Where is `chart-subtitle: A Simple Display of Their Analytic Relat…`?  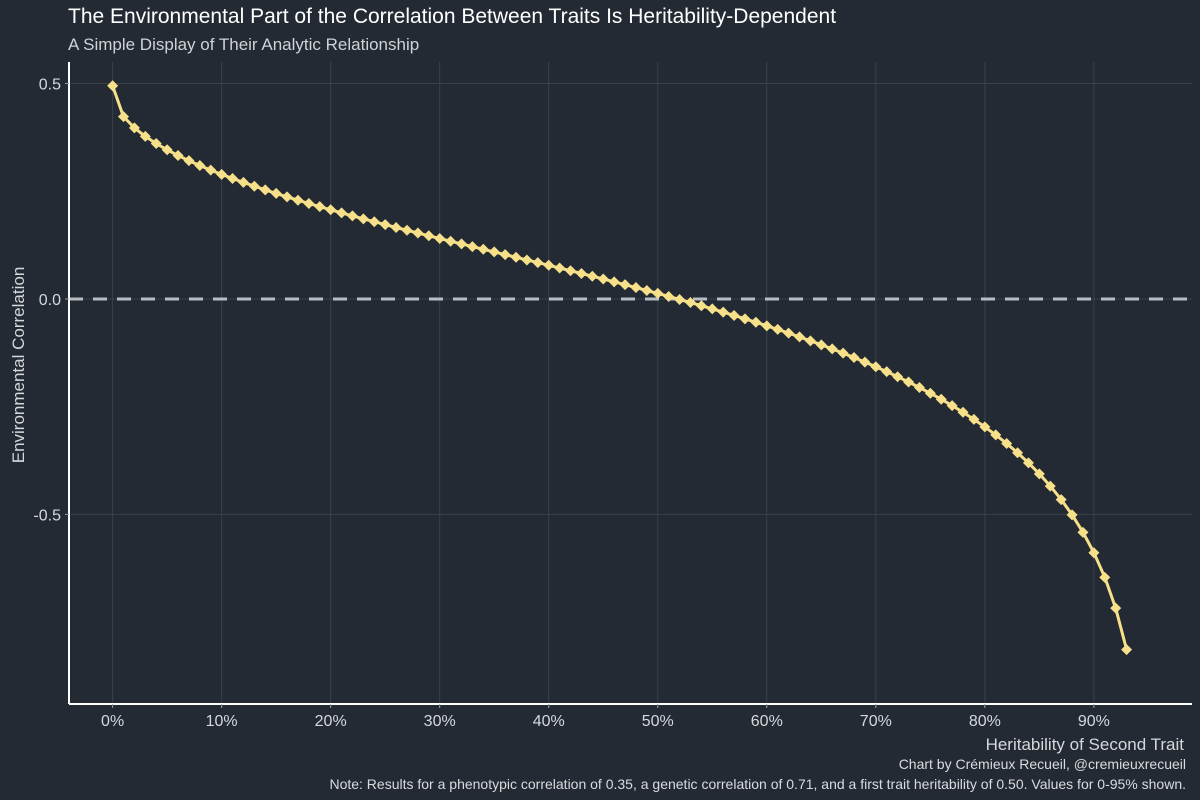
chart-subtitle: A Simple Display of Their Analytic Relat… is located at coordinates (244, 44).